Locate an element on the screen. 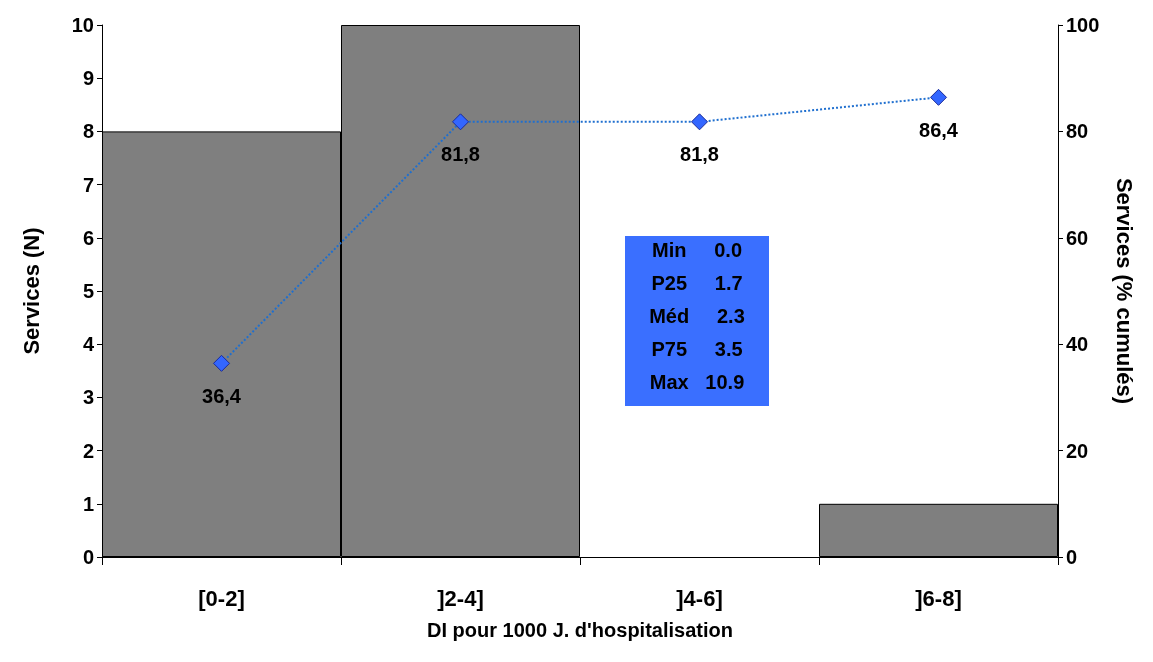 This screenshot has height=662, width=1153. annotation: Max 10.9 is located at coordinates (697, 382).